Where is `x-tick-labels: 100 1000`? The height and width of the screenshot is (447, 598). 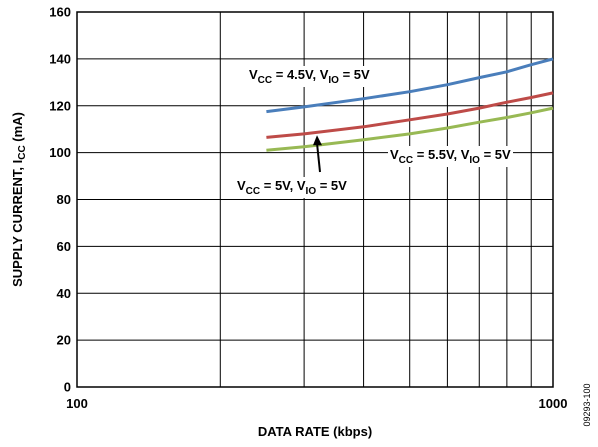 x-tick-labels: 100 1000 is located at coordinates (316, 403).